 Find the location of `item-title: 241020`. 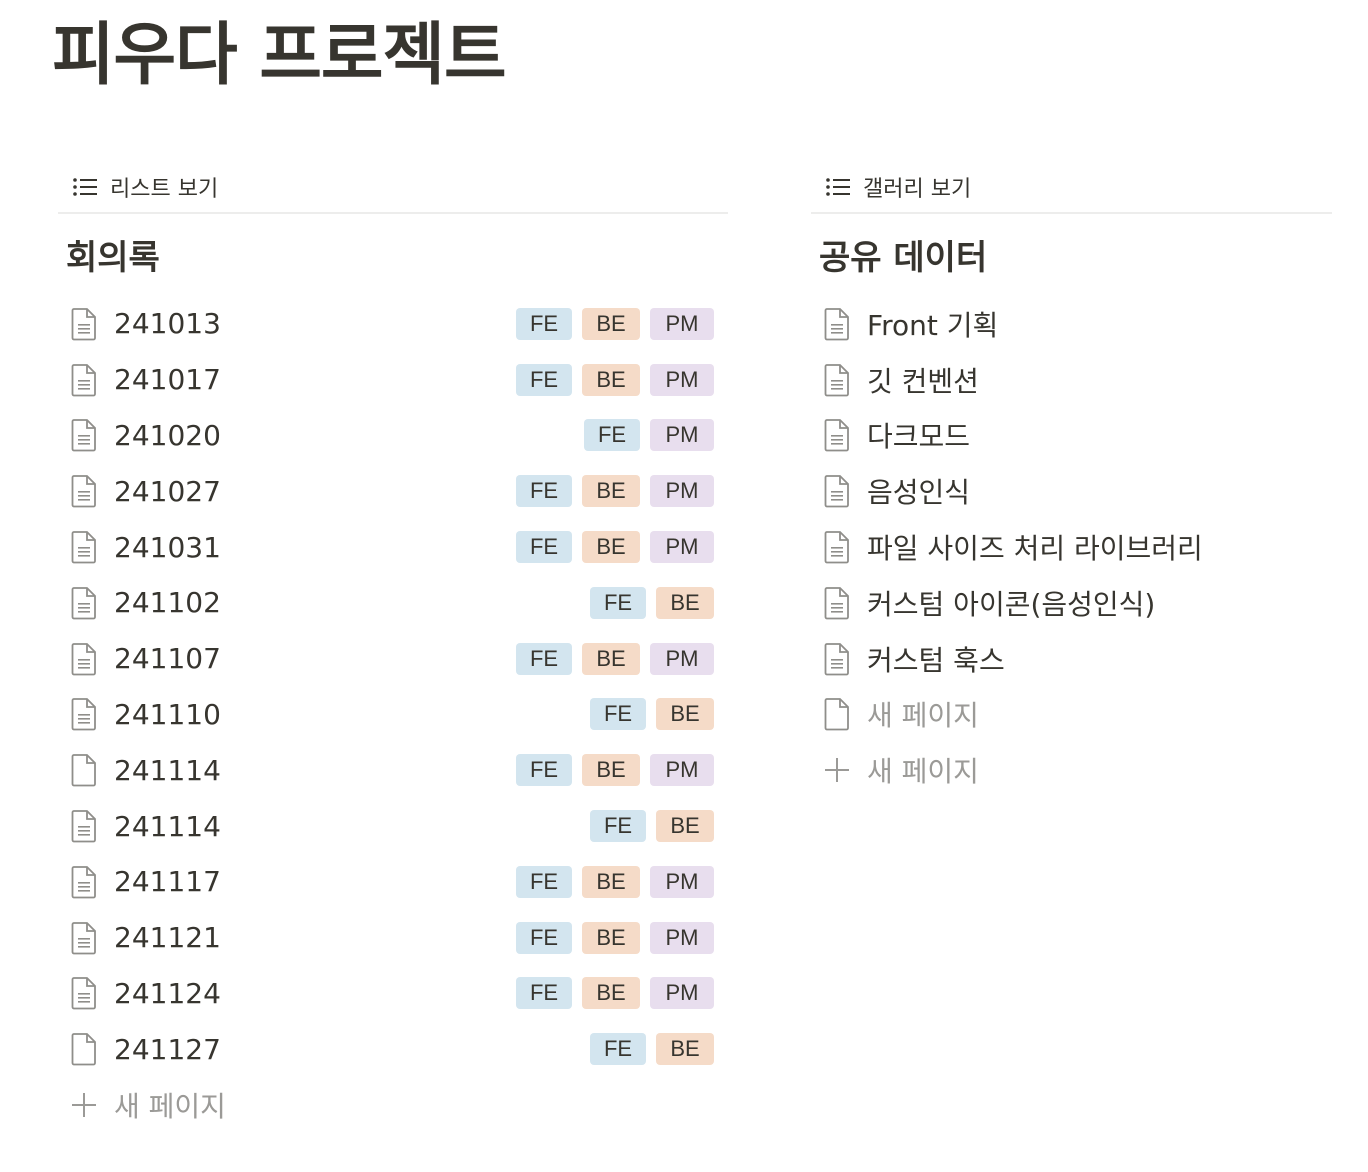

item-title: 241020 is located at coordinates (167, 435).